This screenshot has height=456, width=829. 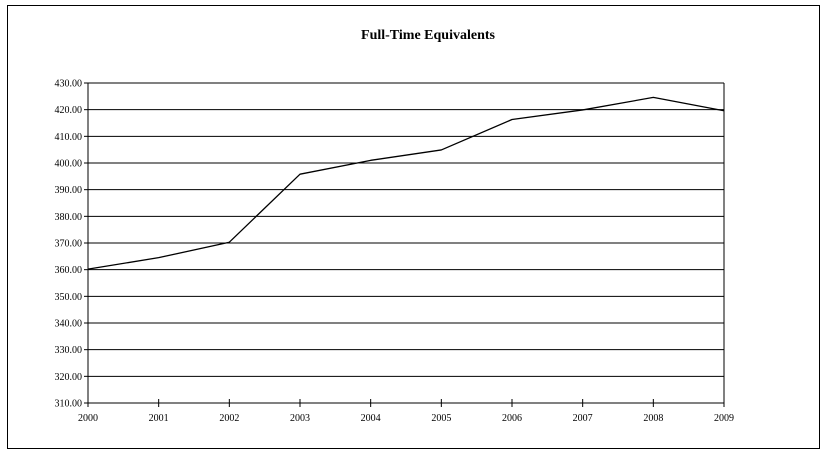 I want to click on x-tick-label: 2008, so click(x=653, y=418).